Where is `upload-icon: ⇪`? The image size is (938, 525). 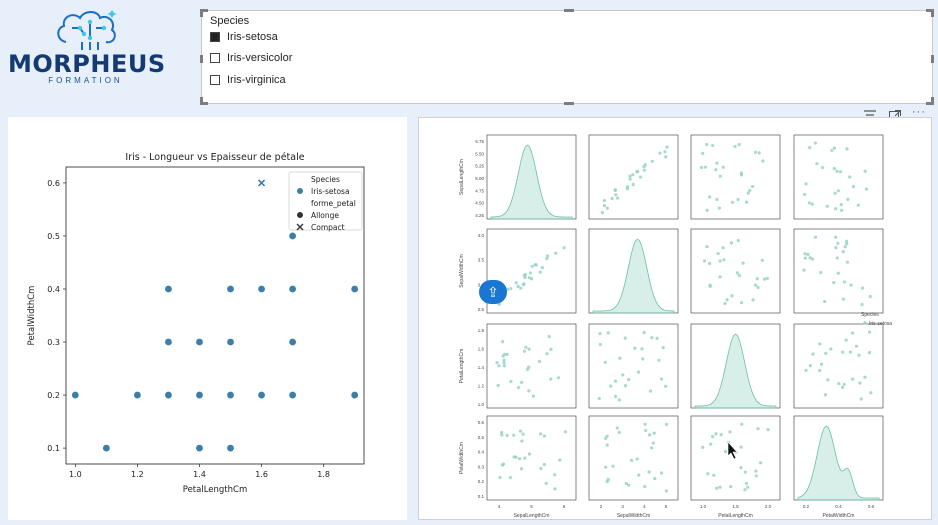 upload-icon: ⇪ is located at coordinates (493, 292).